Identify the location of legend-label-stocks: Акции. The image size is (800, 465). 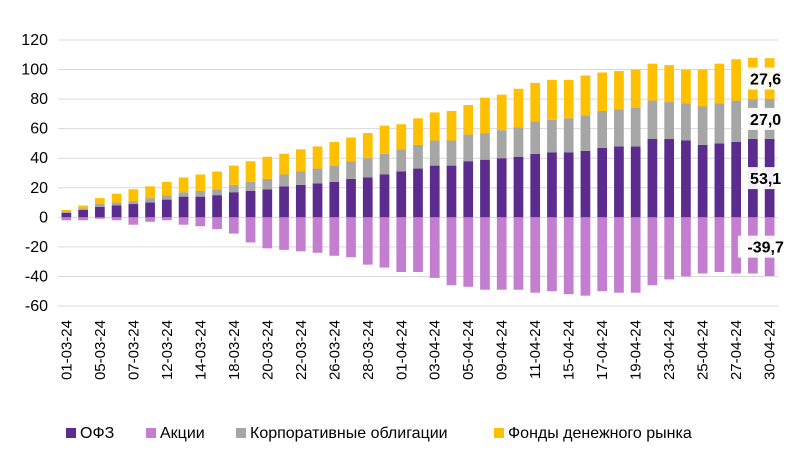
(182, 433).